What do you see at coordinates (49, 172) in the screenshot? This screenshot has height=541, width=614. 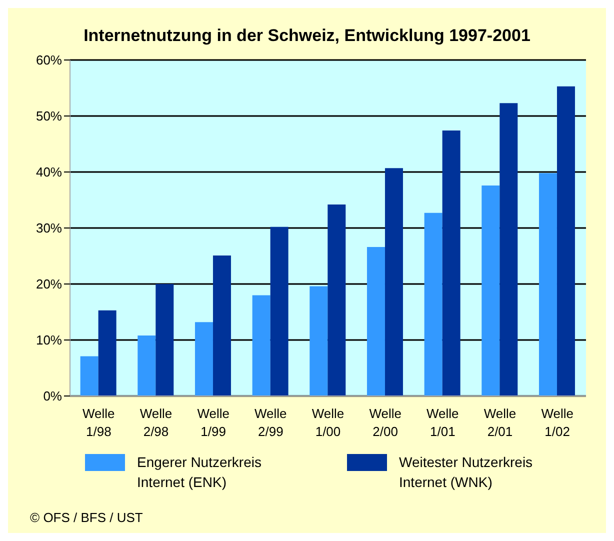 I see `y-tick-label: 40%` at bounding box center [49, 172].